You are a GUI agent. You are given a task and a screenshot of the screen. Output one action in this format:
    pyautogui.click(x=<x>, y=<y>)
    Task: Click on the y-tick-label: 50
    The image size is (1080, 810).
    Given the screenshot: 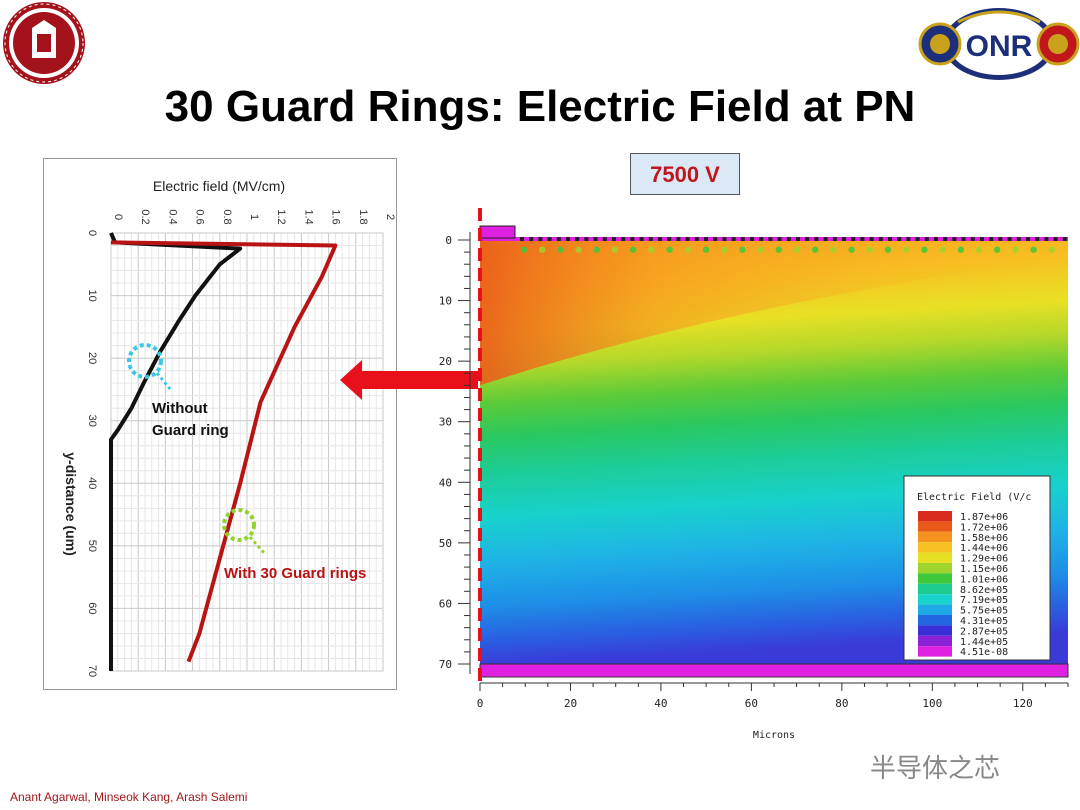 What is the action you would take?
    pyautogui.click(x=445, y=543)
    